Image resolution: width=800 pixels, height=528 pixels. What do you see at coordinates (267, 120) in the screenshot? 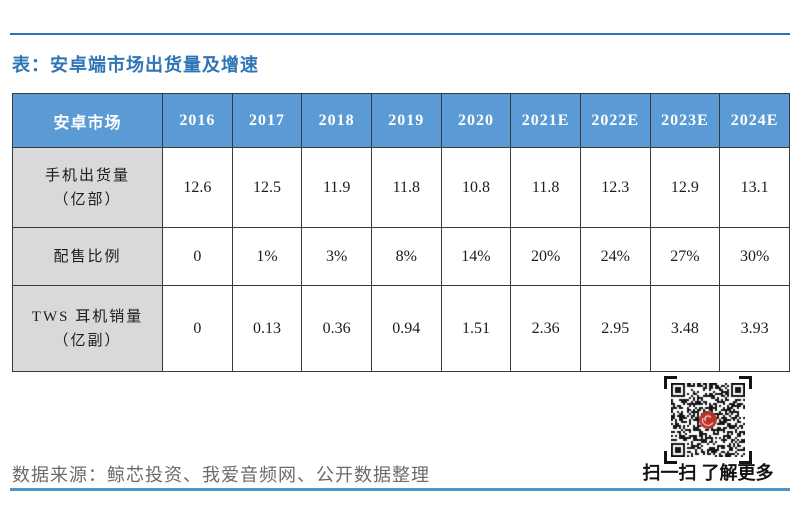
I see `year-header-2017: 2017` at bounding box center [267, 120].